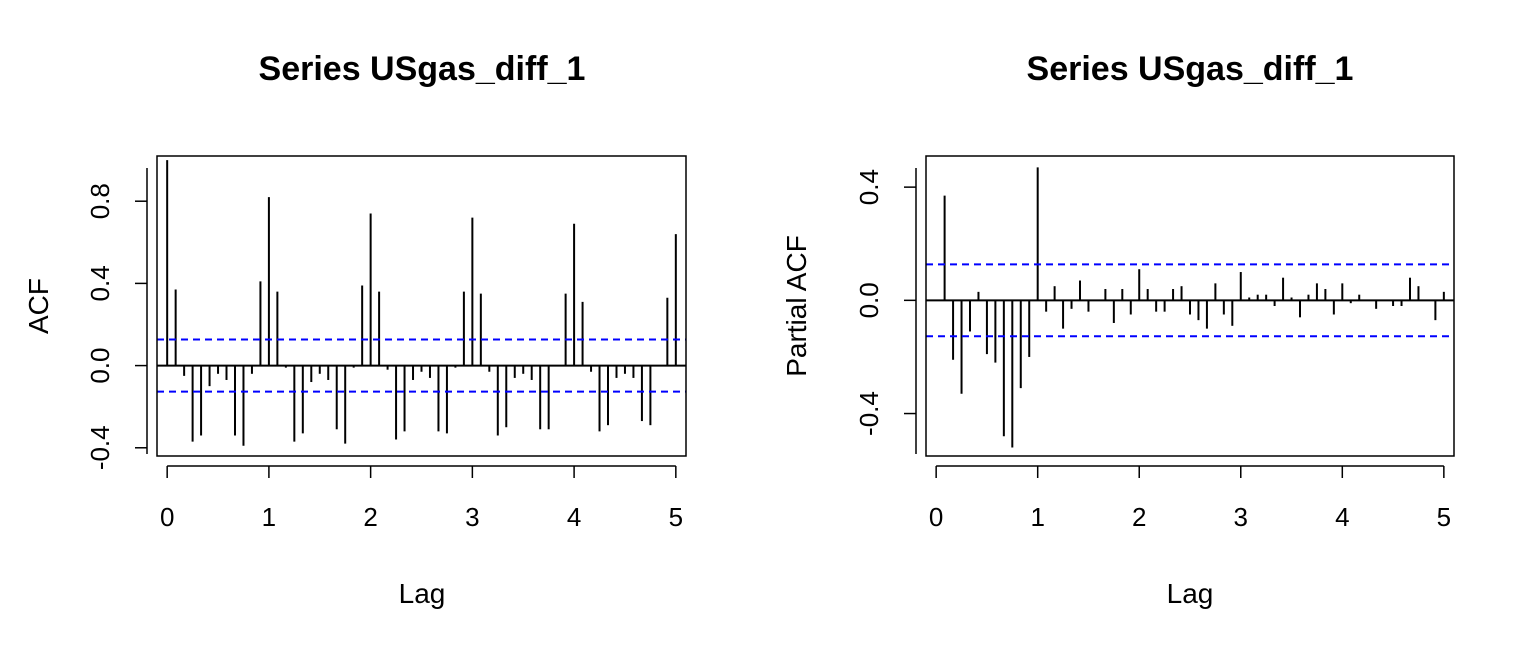 This screenshot has width=1536, height=652. I want to click on pacf-x-tick-label: 3, so click(1241, 517).